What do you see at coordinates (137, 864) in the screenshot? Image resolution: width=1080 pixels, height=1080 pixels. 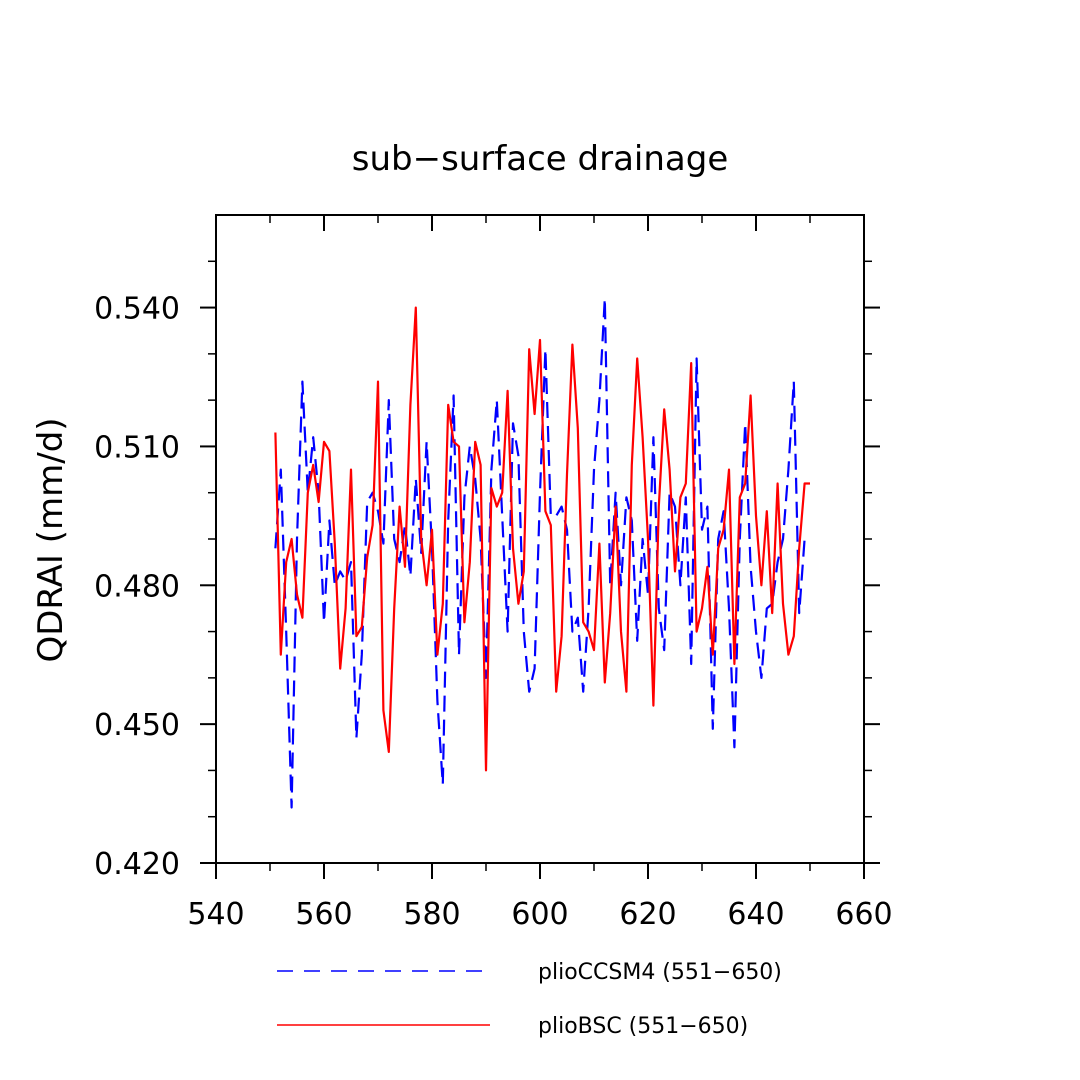 I see `y-tick-label-0: 0.420` at bounding box center [137, 864].